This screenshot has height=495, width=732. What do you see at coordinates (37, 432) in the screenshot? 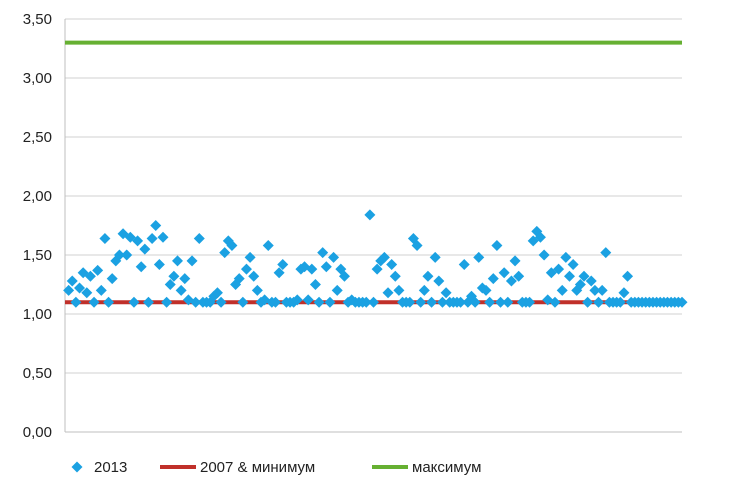
I see `y-tick-label: 0,00` at bounding box center [37, 432].